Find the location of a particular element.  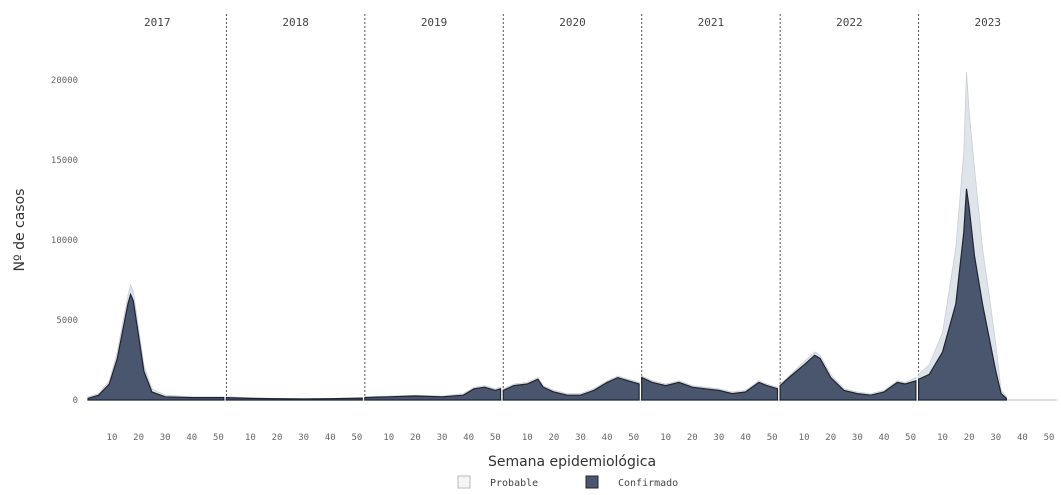

facet-year-label: 2021 is located at coordinates (711, 22).